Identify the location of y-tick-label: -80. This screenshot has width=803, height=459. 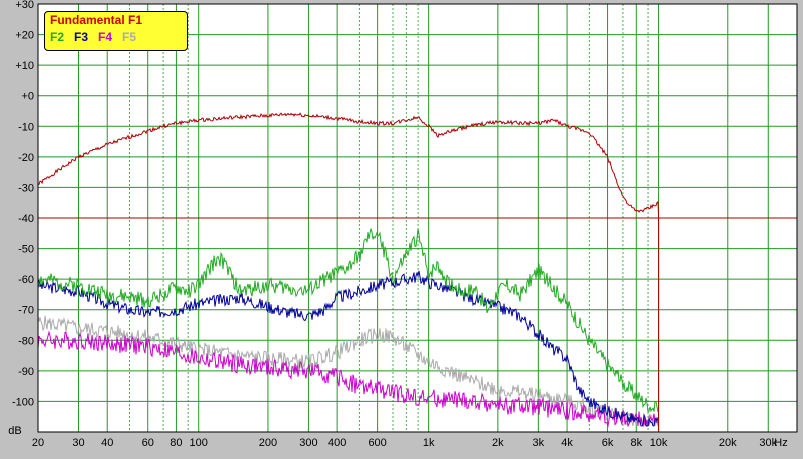
(26, 341).